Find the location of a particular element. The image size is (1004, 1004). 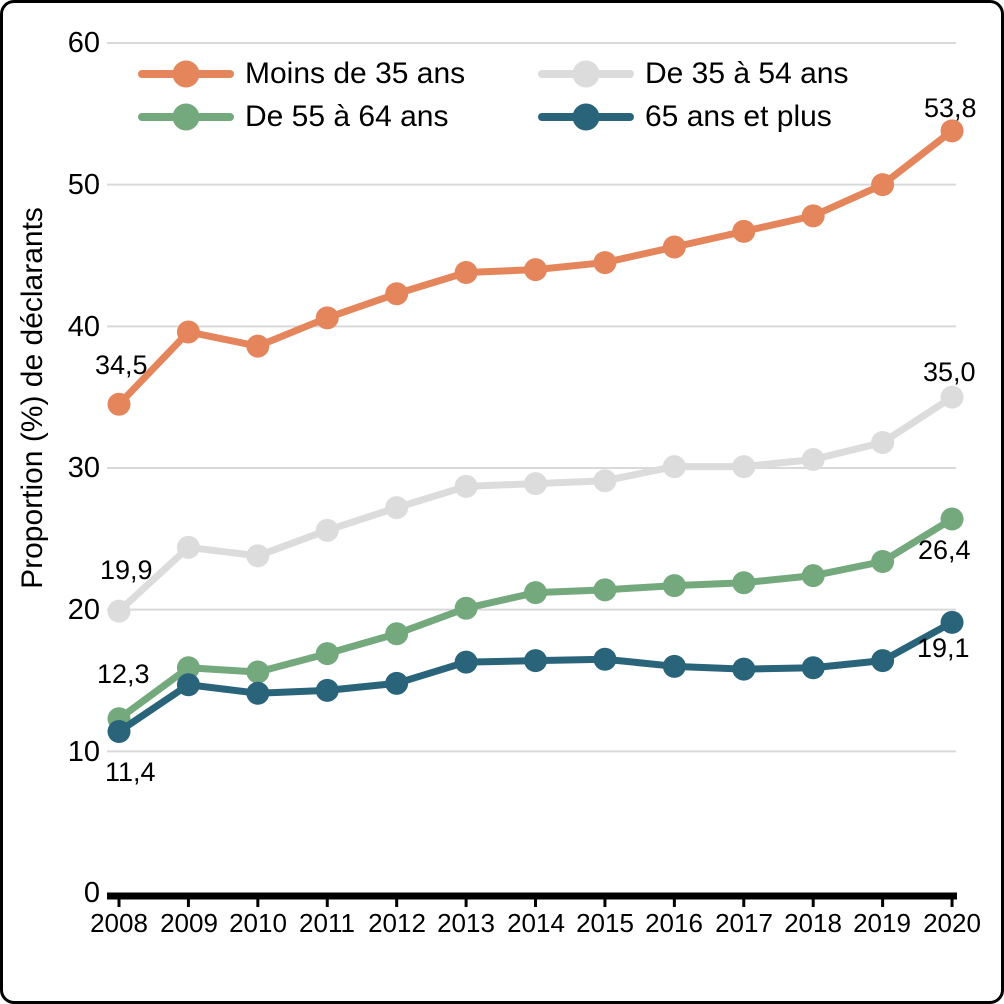

point-marker-de-35-a-54-ans-2011 is located at coordinates (327, 530).